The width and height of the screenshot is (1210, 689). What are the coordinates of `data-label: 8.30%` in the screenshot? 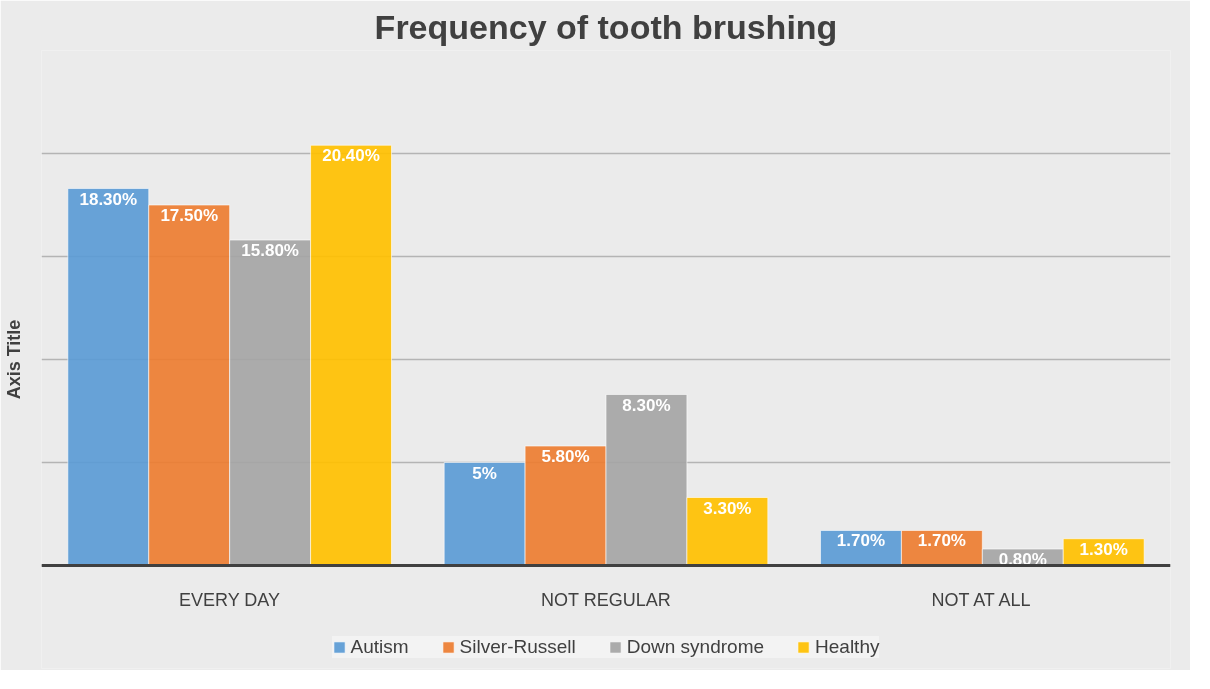 It's located at (646, 405).